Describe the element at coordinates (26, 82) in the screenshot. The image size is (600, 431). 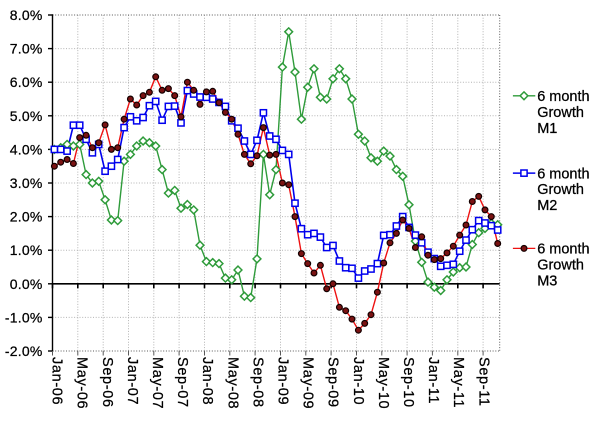
I see `svg-text: 6.0%` at that location.